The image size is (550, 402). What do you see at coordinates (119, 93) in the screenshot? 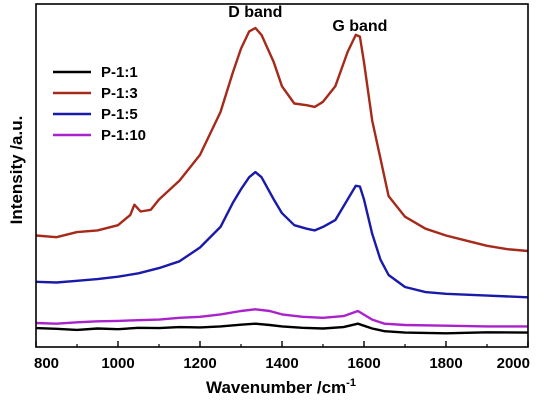
I see `legend-label: P-1:3` at bounding box center [119, 93].